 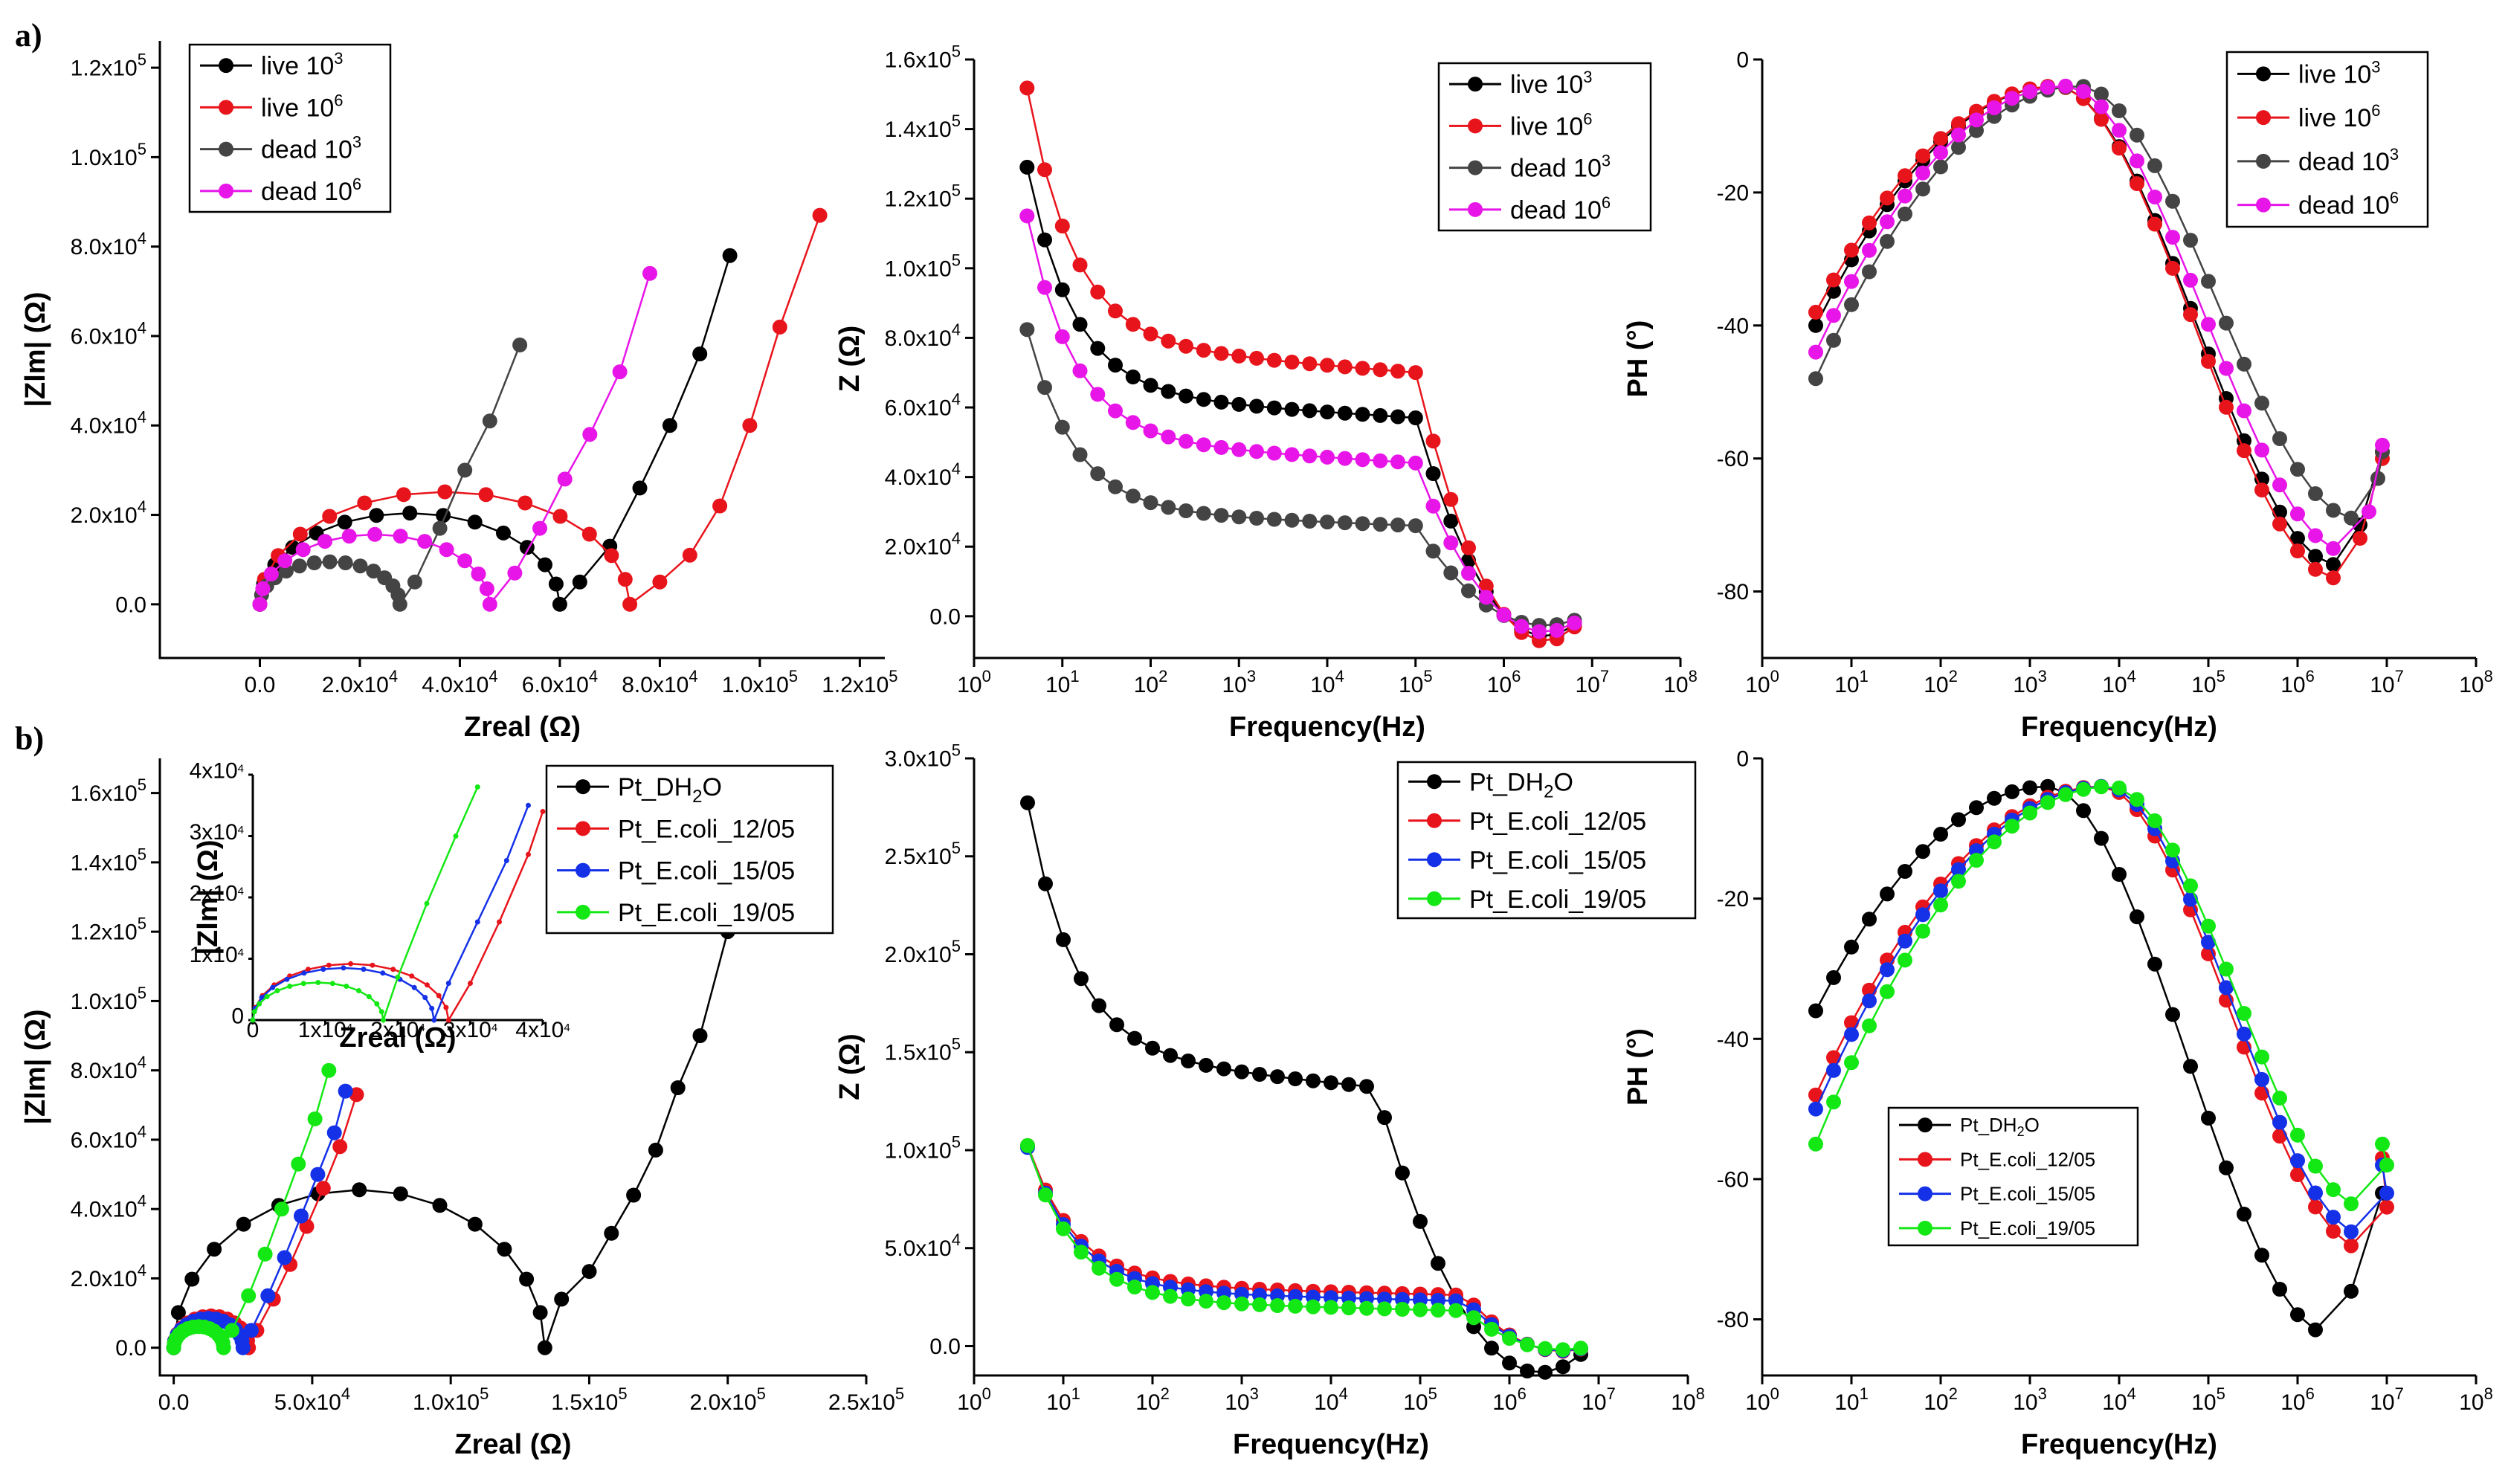 What do you see at coordinates (1733, 1320) in the screenshot?
I see `y-tick-label: -80` at bounding box center [1733, 1320].